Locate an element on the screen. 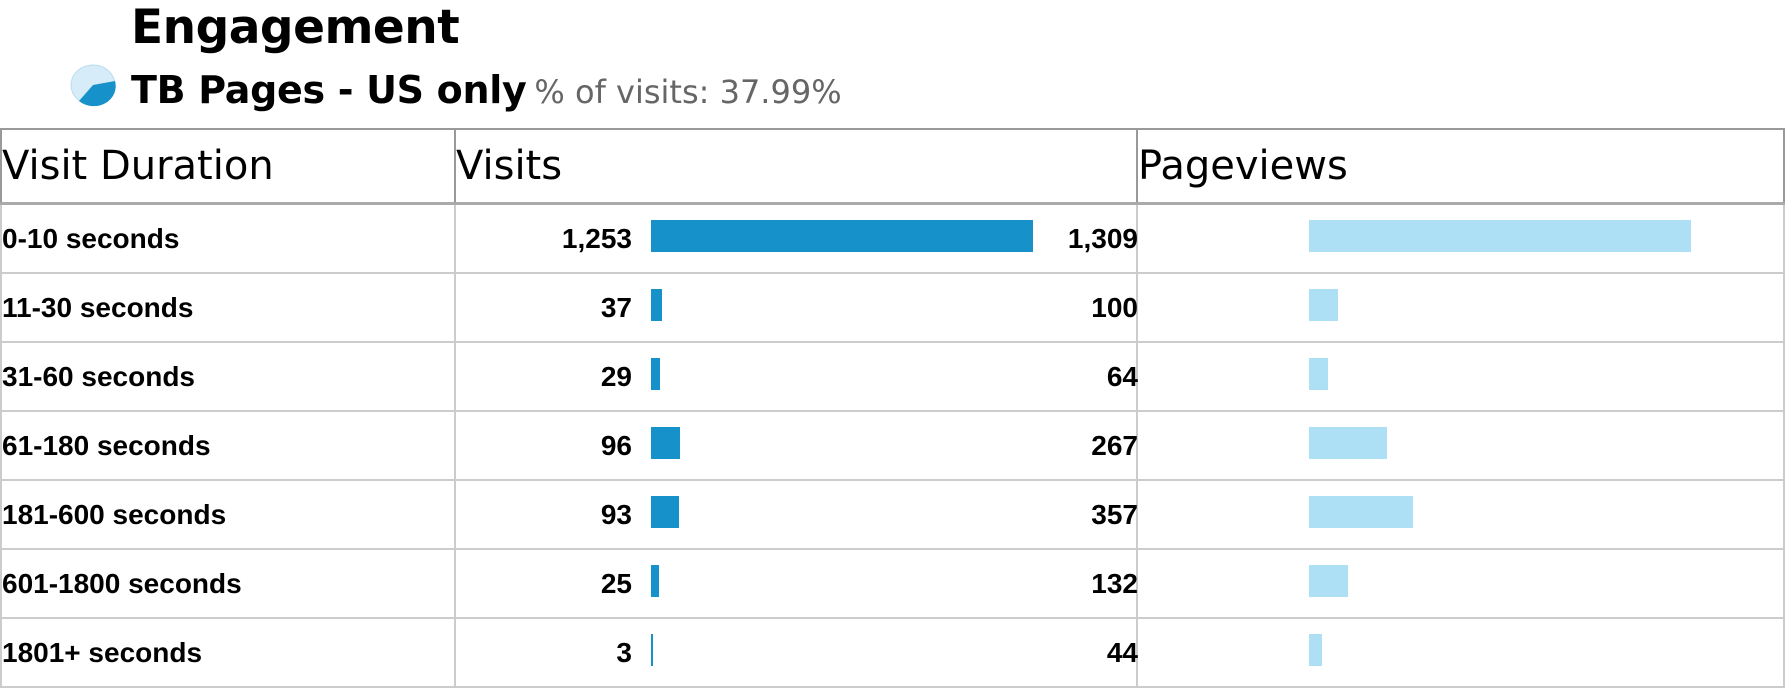 The height and width of the screenshot is (689, 1785). table-row: 181-600 seconds 93 357 is located at coordinates (892, 514).